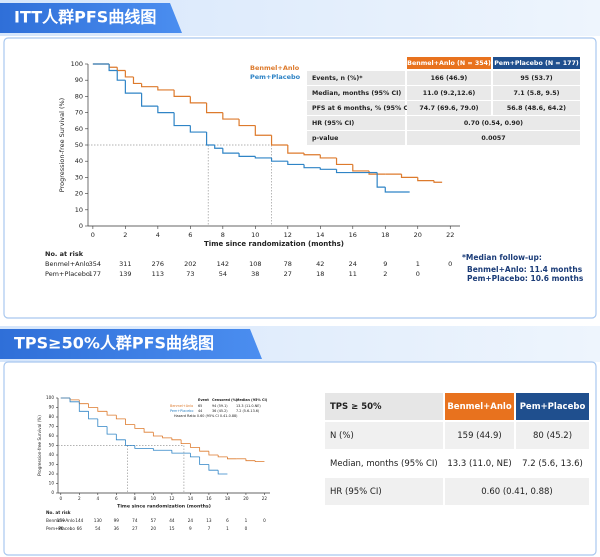 This screenshot has height=557, width=600. Describe the element at coordinates (62, 145) in the screenshot. I see `y-axis-label: Progression-free Survival (%)` at that location.